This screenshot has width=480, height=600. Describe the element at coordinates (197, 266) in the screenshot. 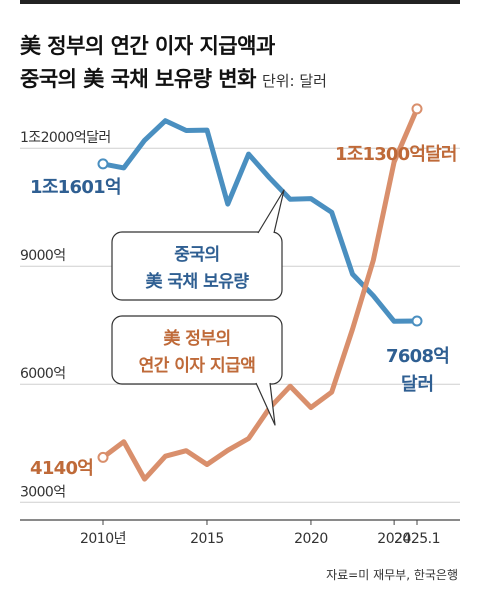

I see `china-callout-box` at that location.